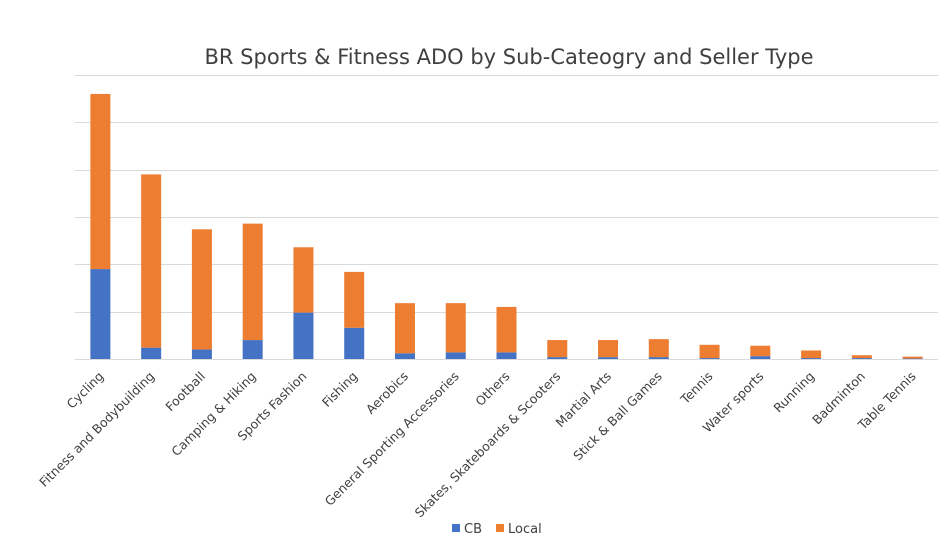 The width and height of the screenshot is (948, 557). What do you see at coordinates (455, 355) in the screenshot?
I see `bar-cb-general-sporting-accessories` at bounding box center [455, 355].